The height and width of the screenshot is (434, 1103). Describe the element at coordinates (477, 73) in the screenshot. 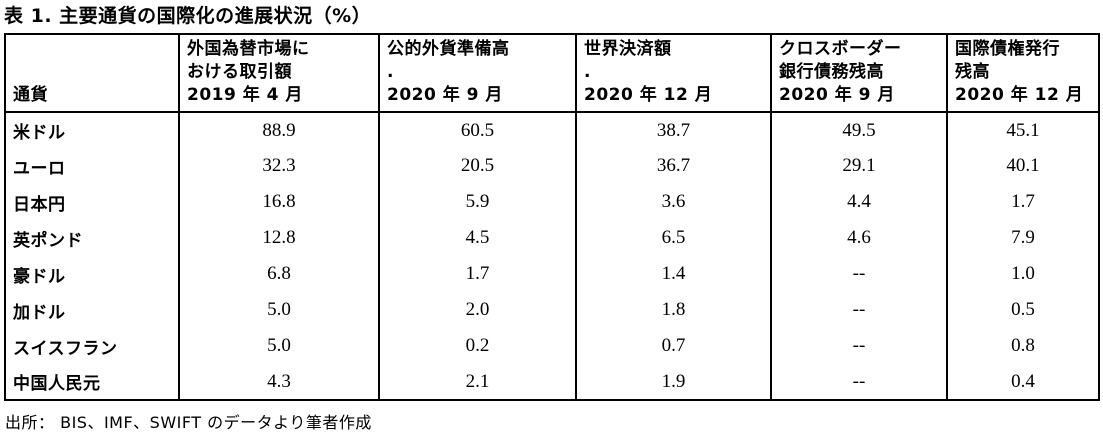

I see `header-official-fx-reserves: 公的外貨準備高 . 2020 年 9 月` at that location.